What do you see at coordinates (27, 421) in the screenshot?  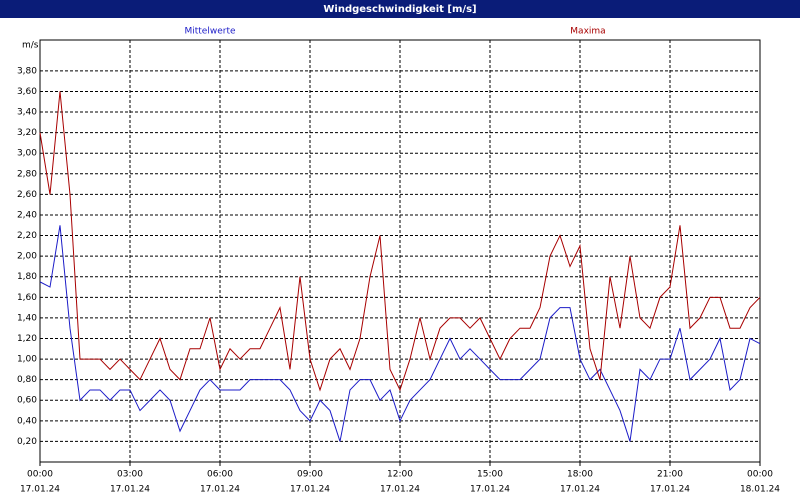 I see `y-tick-label: 0,40` at bounding box center [27, 421].